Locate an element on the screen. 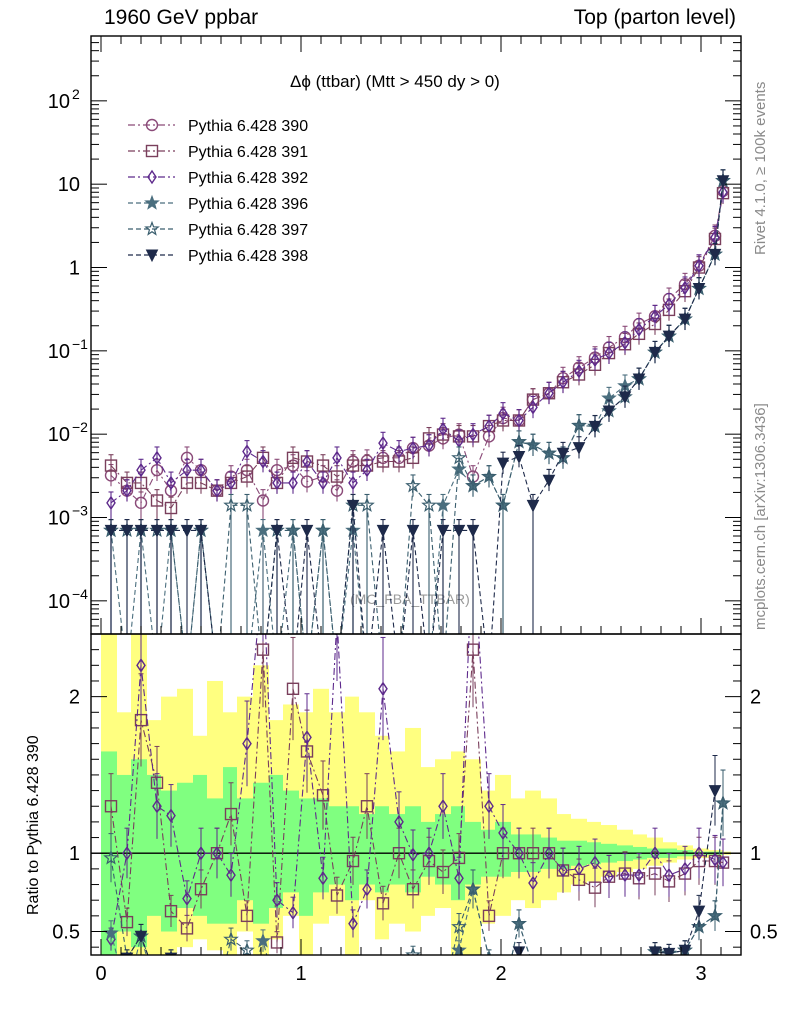 The image size is (786, 1024). legend-entry-label: Pythia 6.428 392 is located at coordinates (248, 178).